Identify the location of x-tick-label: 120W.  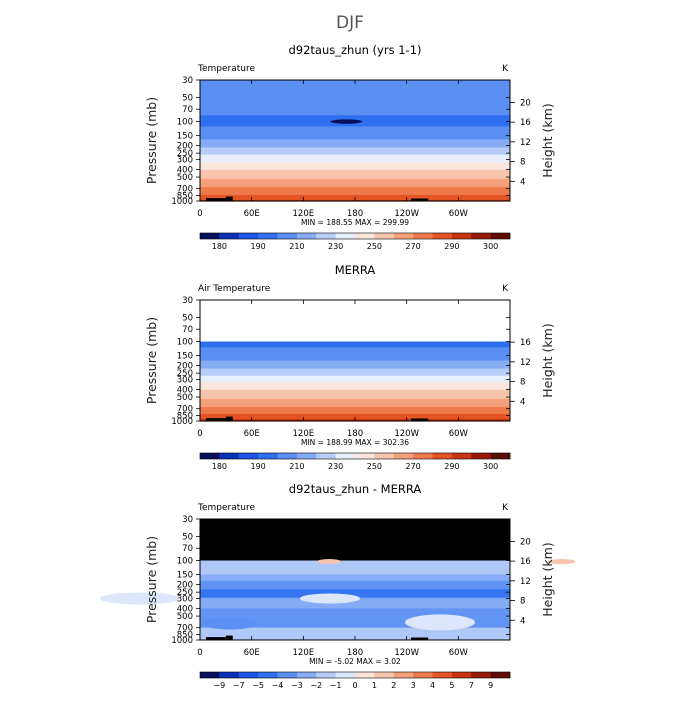
(406, 653).